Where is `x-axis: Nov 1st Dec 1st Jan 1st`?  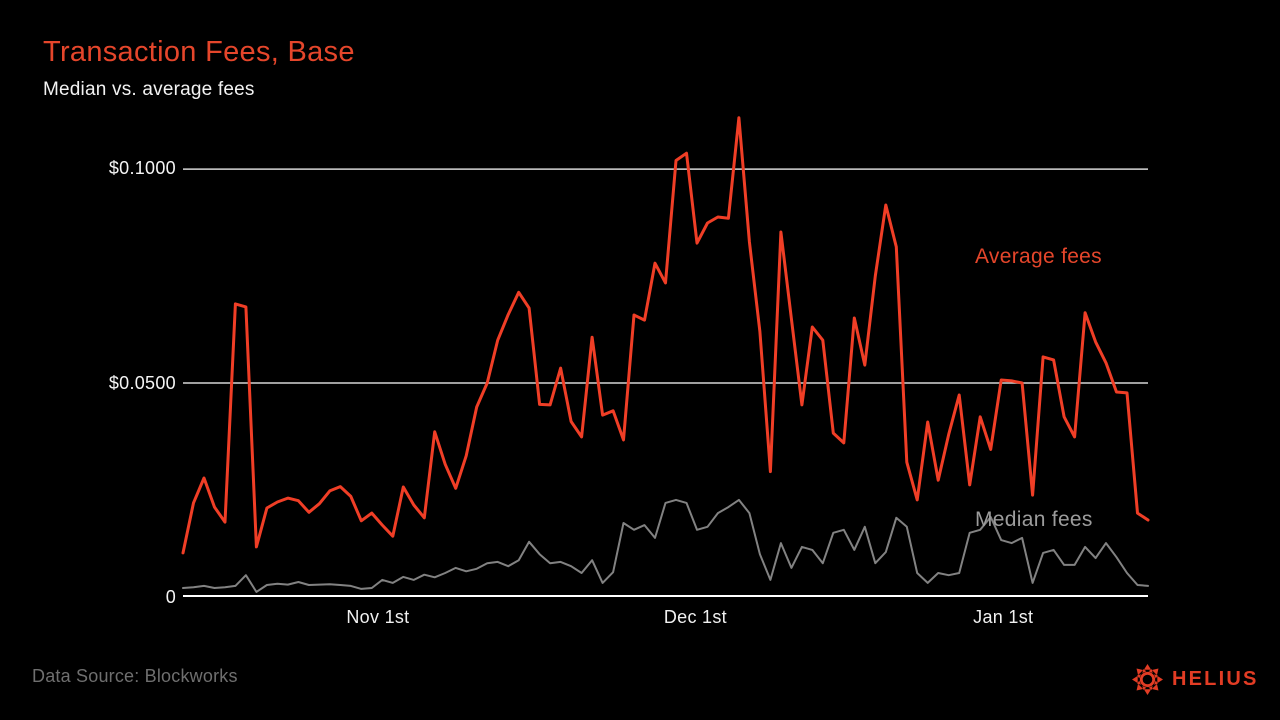
x-axis: Nov 1st Dec 1st Jan 1st is located at coordinates (665, 619).